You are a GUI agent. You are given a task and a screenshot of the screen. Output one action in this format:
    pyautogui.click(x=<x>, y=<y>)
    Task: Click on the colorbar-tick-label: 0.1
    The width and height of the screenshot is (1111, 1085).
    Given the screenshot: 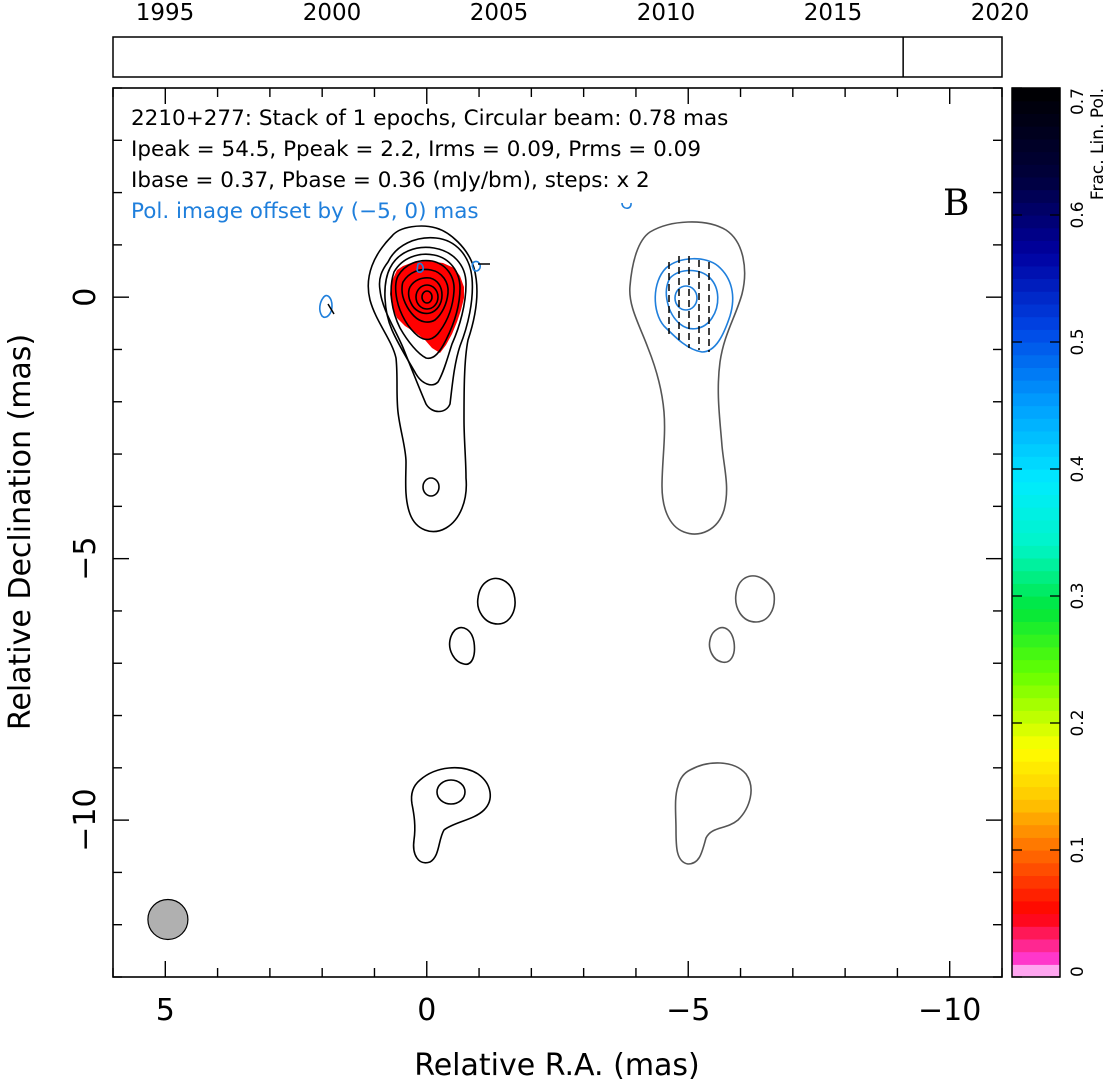 What is the action you would take?
    pyautogui.click(x=1078, y=849)
    